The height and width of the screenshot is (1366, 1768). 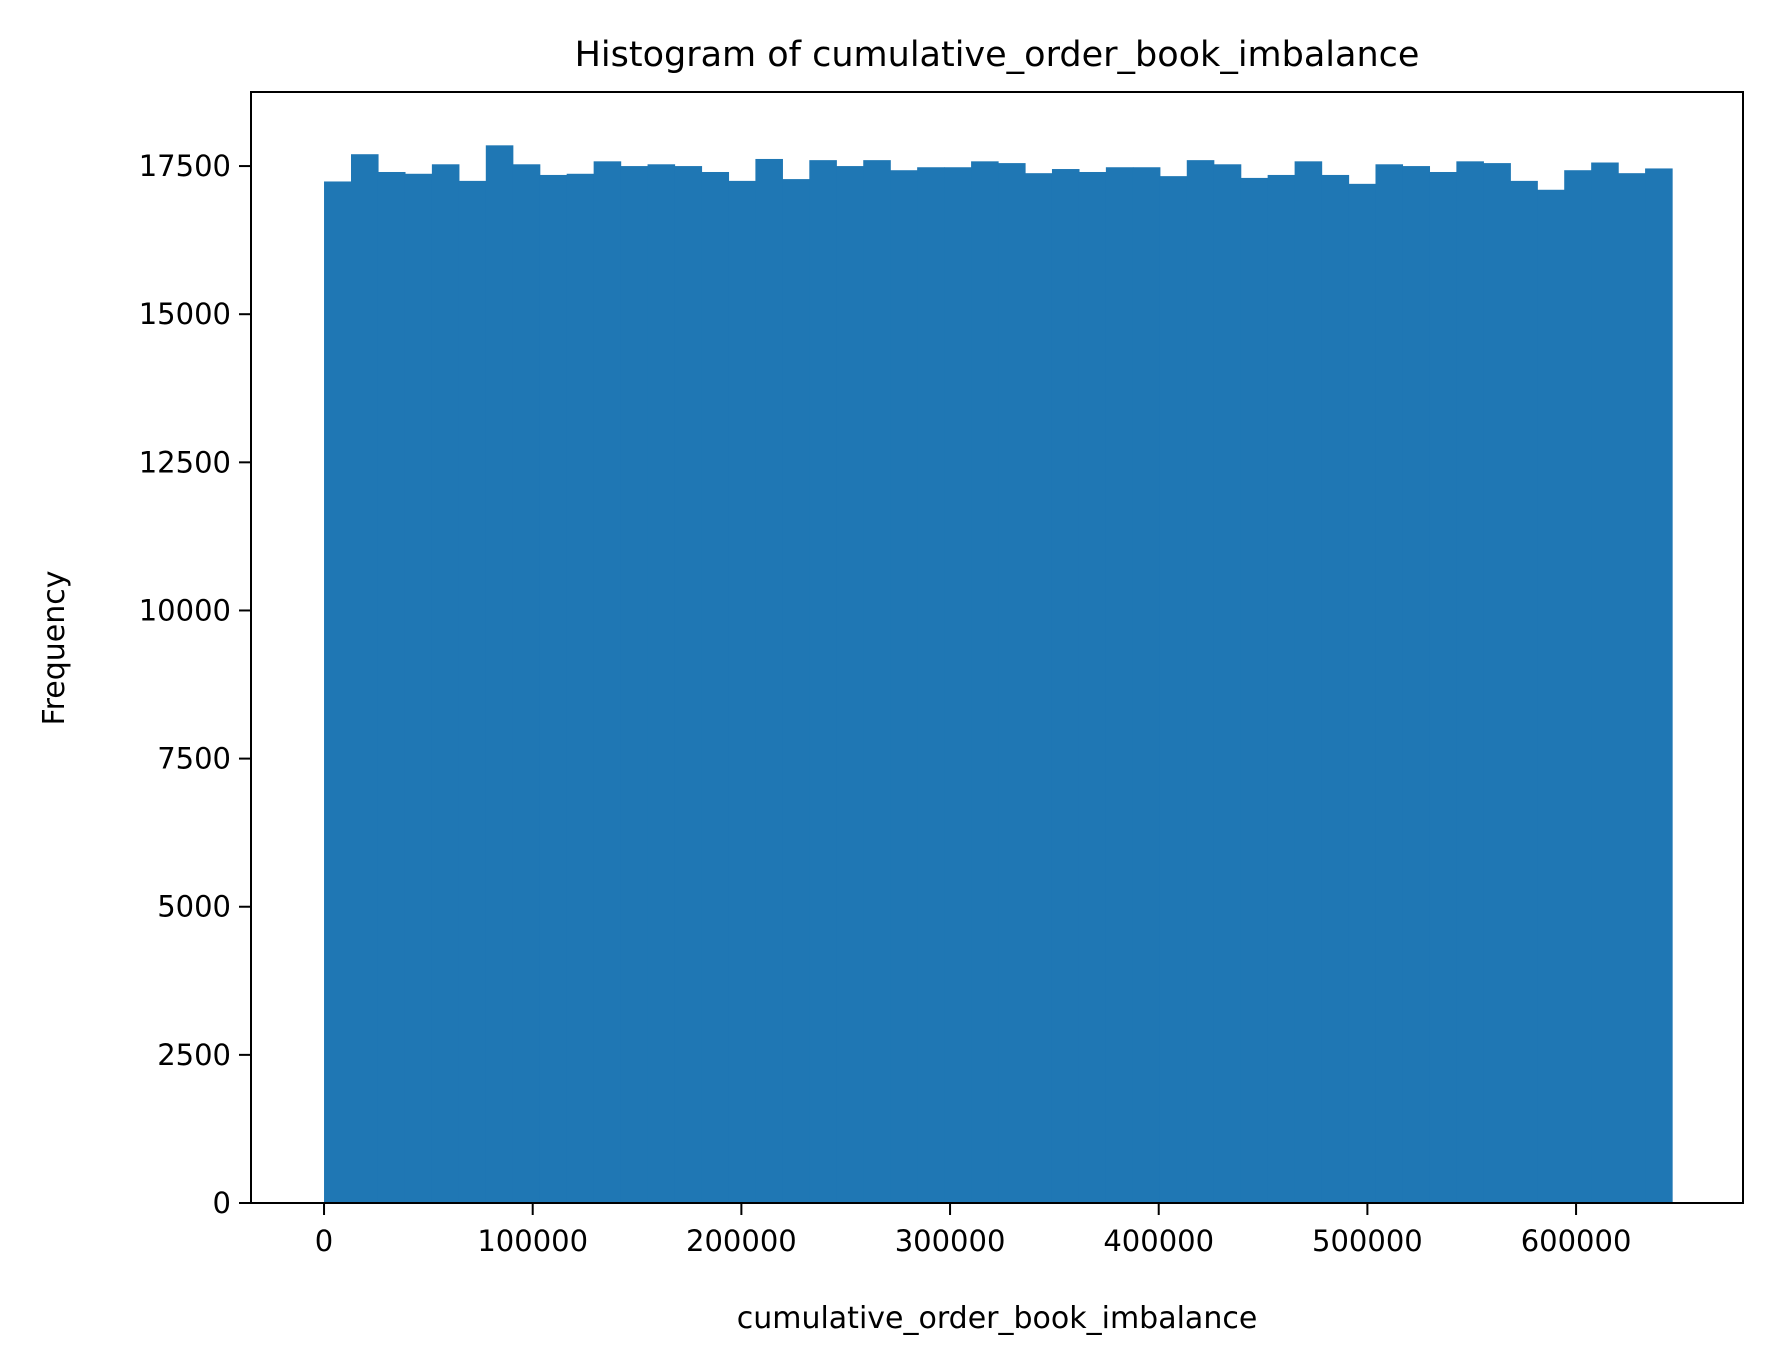 What do you see at coordinates (1367, 1241) in the screenshot?
I see `x-tick-label: 500000` at bounding box center [1367, 1241].